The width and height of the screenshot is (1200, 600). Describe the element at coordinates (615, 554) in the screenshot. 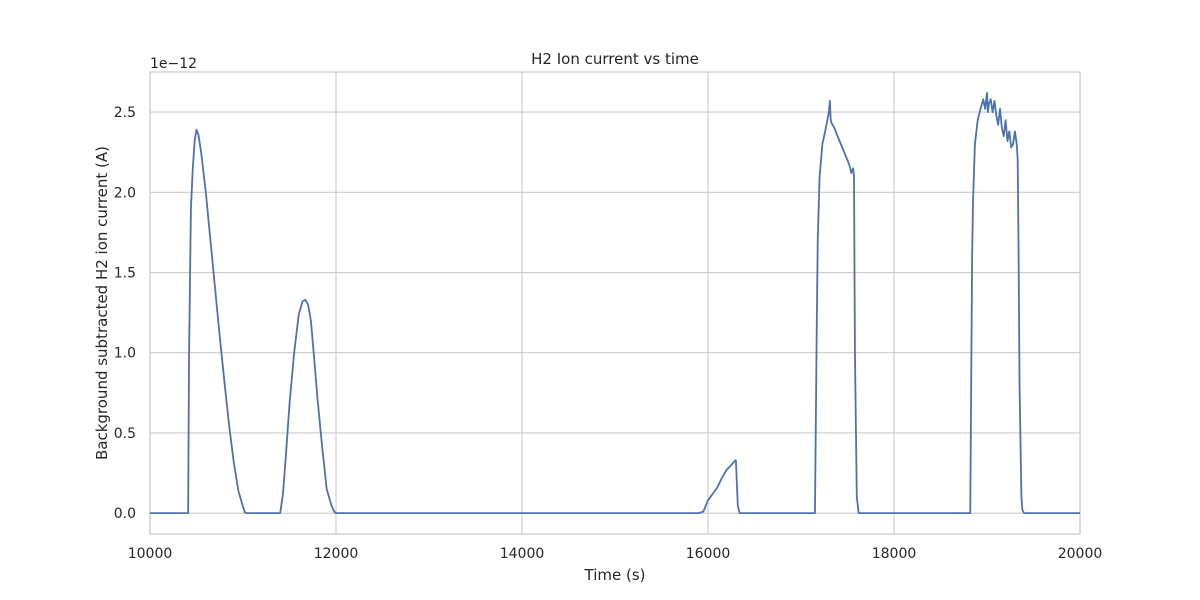

I see `x-axis: 10000 12000 14000 16000 18000 20000` at that location.